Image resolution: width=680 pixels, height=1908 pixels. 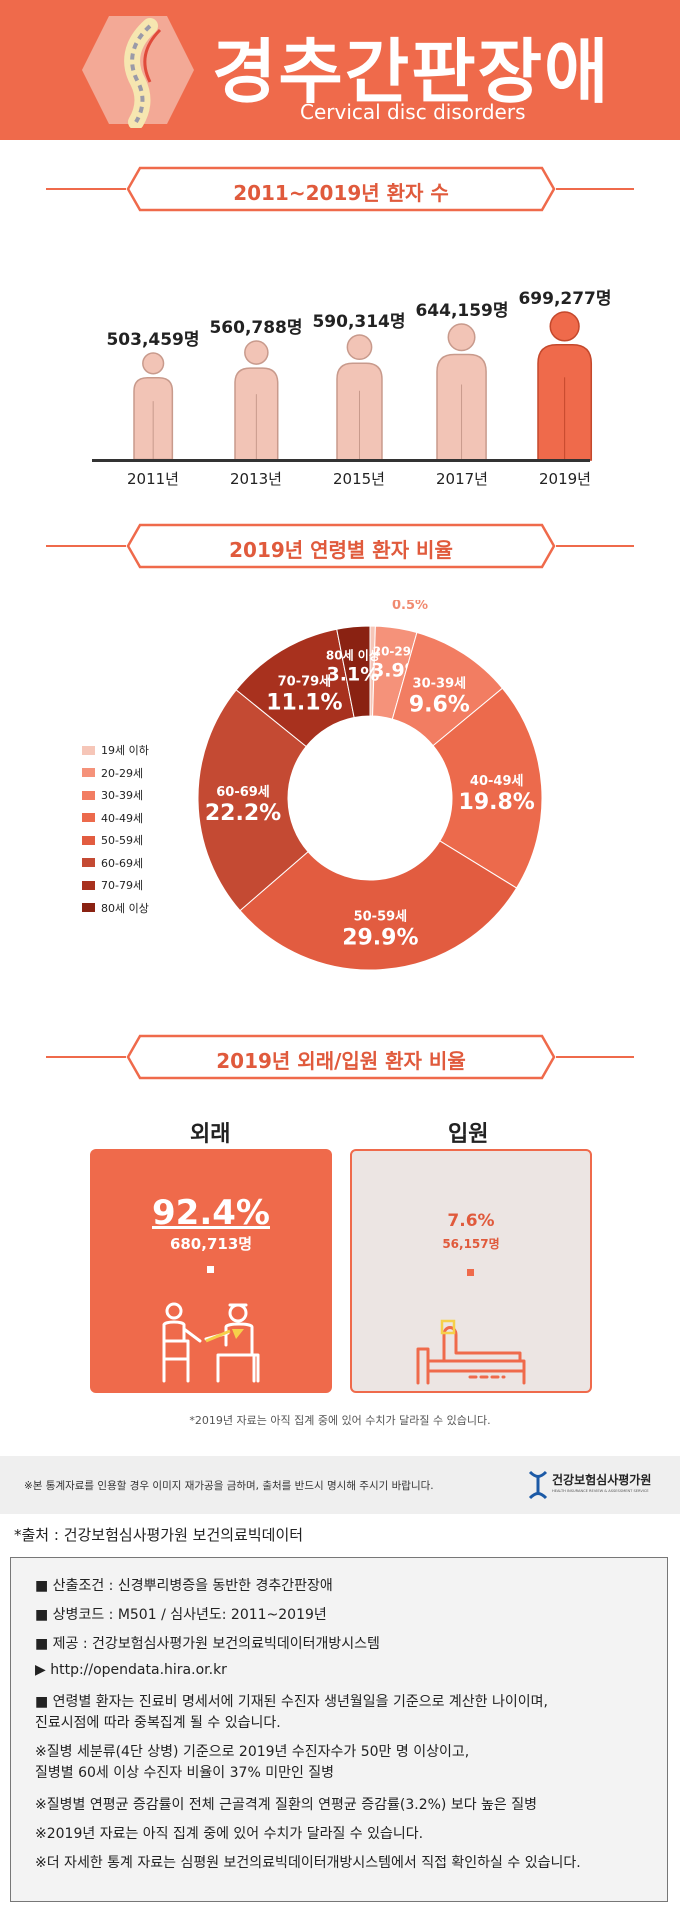 I want to click on legend-label: 19세 이하, so click(x=125, y=750).